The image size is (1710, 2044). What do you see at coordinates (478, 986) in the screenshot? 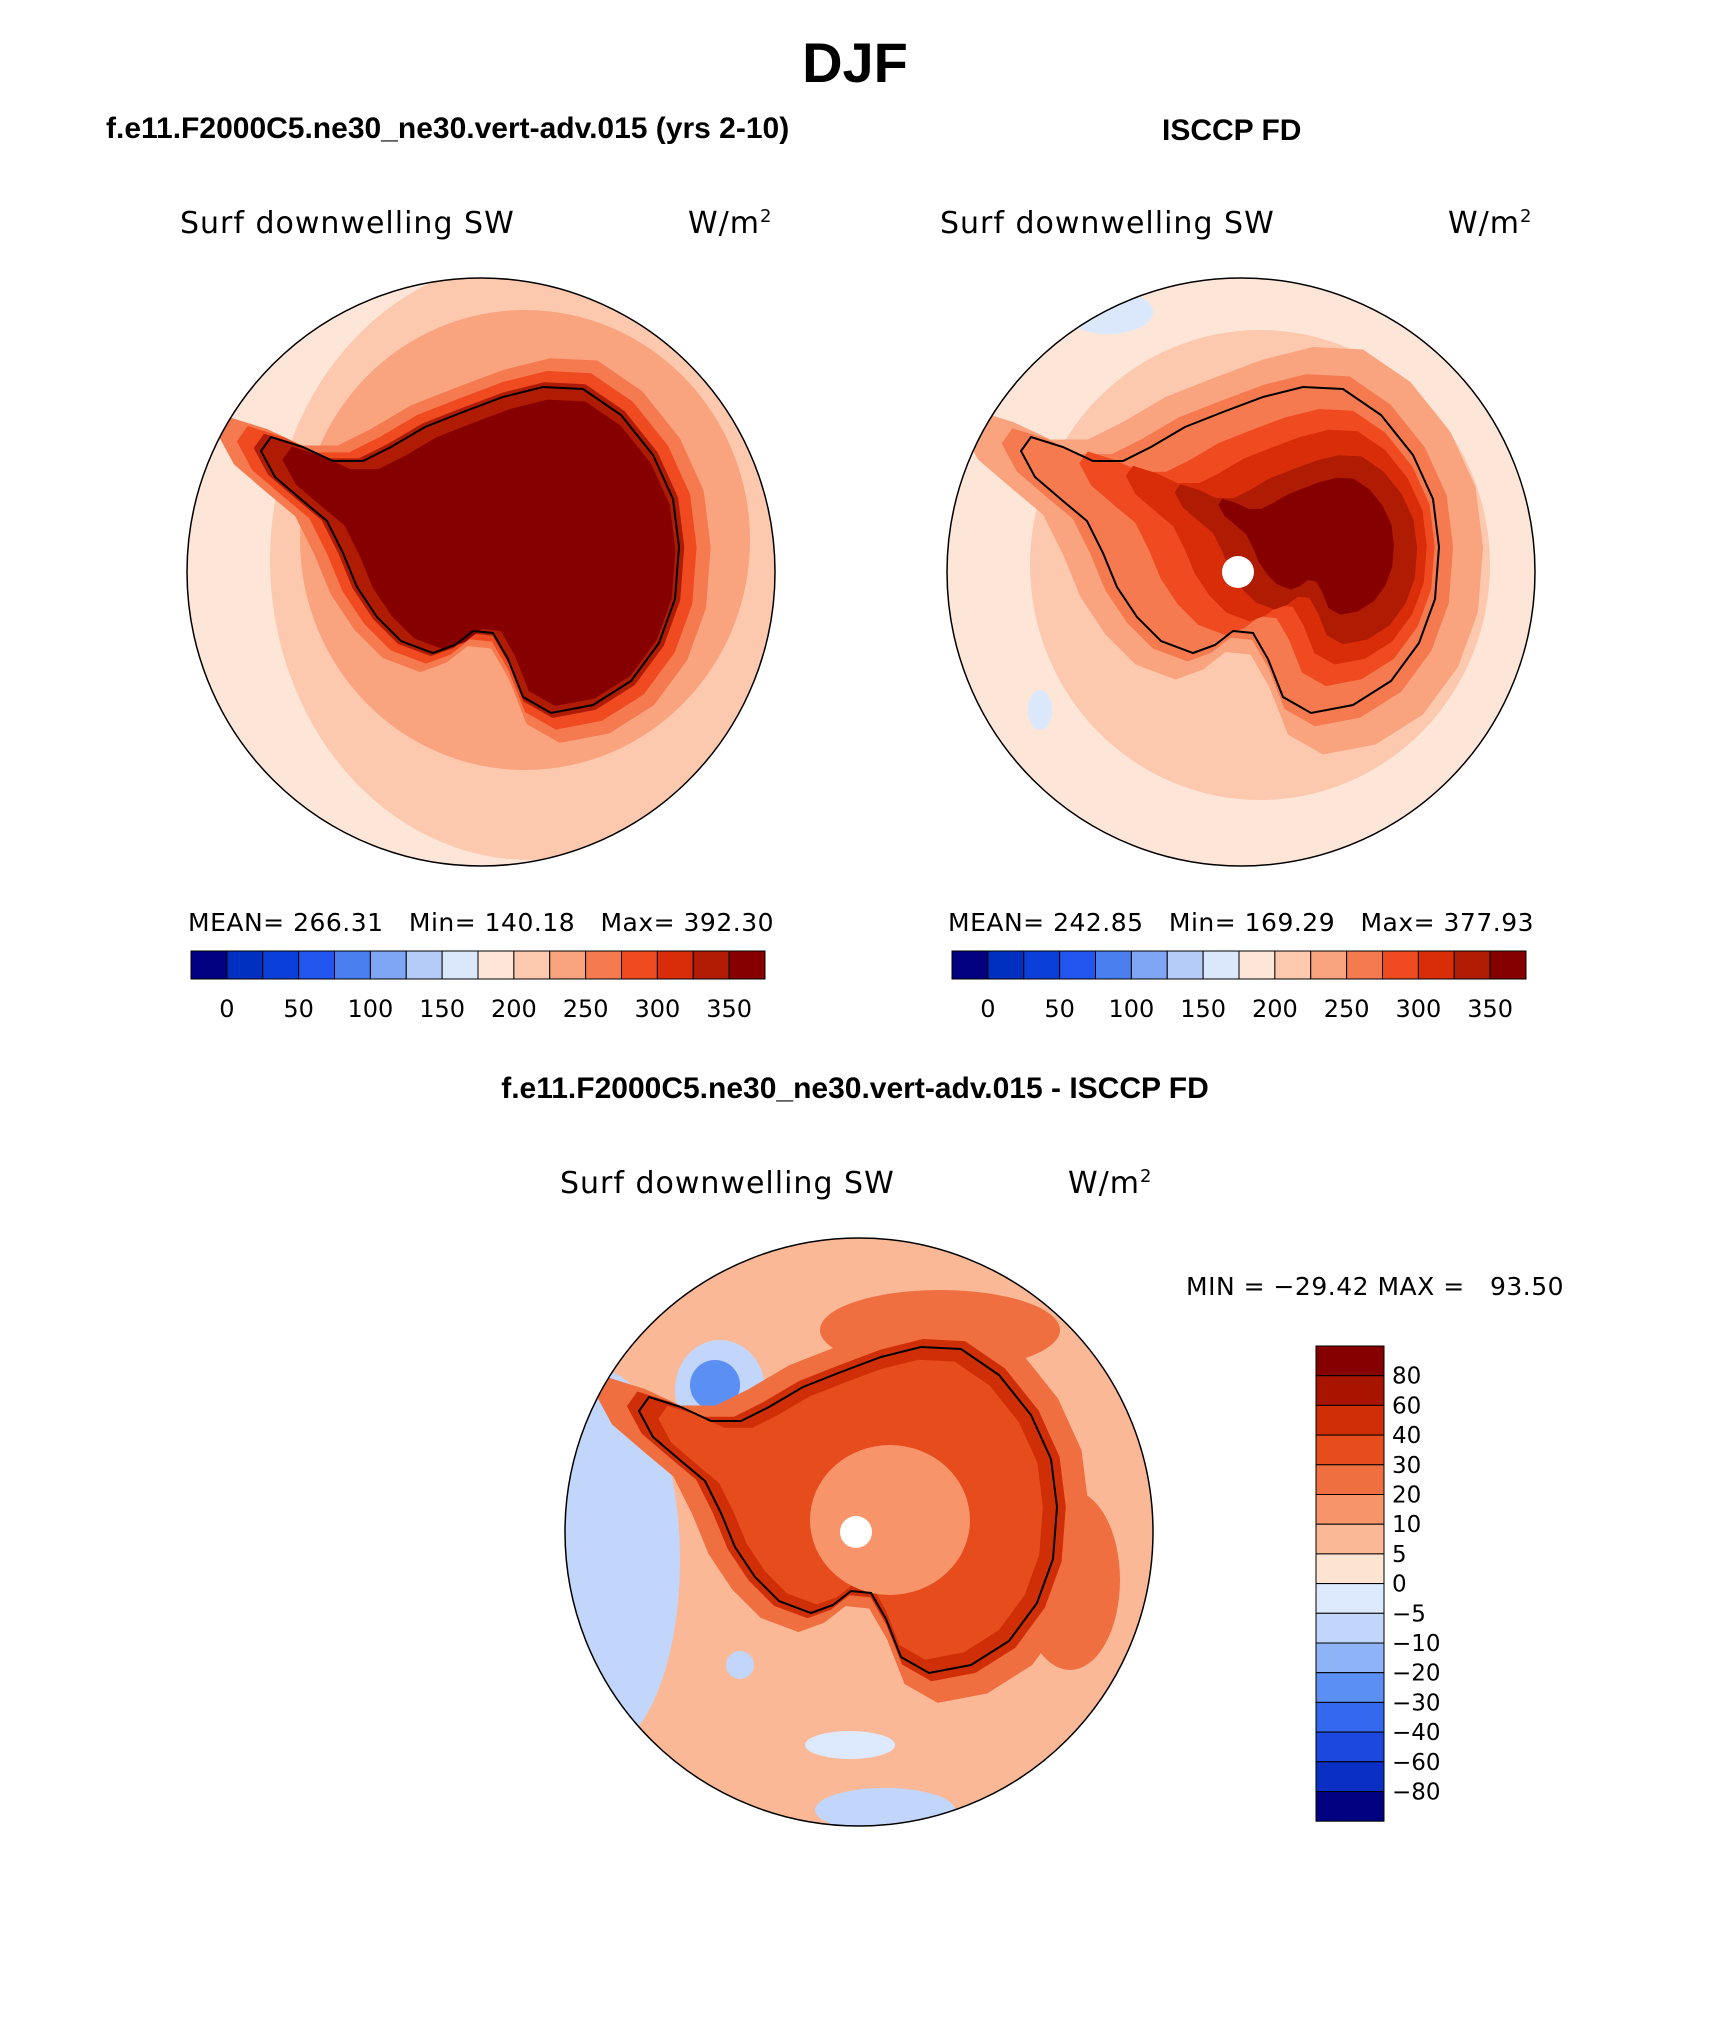
I see `model-colorbar: 0 50 100 150 200 250 300 350` at bounding box center [478, 986].